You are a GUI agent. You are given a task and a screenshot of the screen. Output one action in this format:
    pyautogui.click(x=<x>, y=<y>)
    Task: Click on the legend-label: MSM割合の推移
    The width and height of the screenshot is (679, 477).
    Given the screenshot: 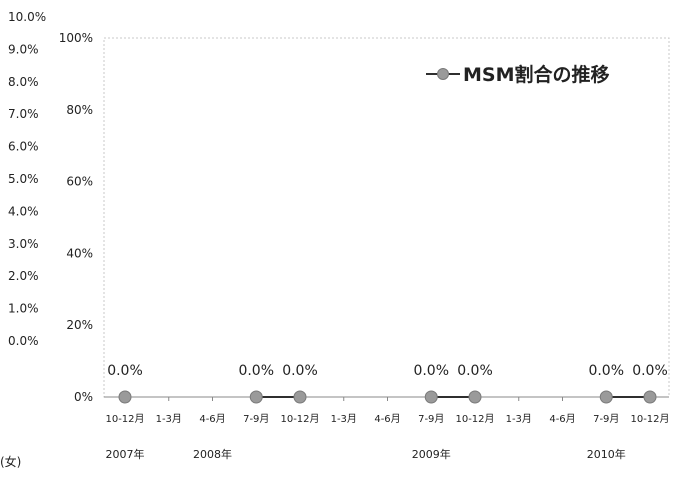 What is the action you would take?
    pyautogui.click(x=536, y=74)
    